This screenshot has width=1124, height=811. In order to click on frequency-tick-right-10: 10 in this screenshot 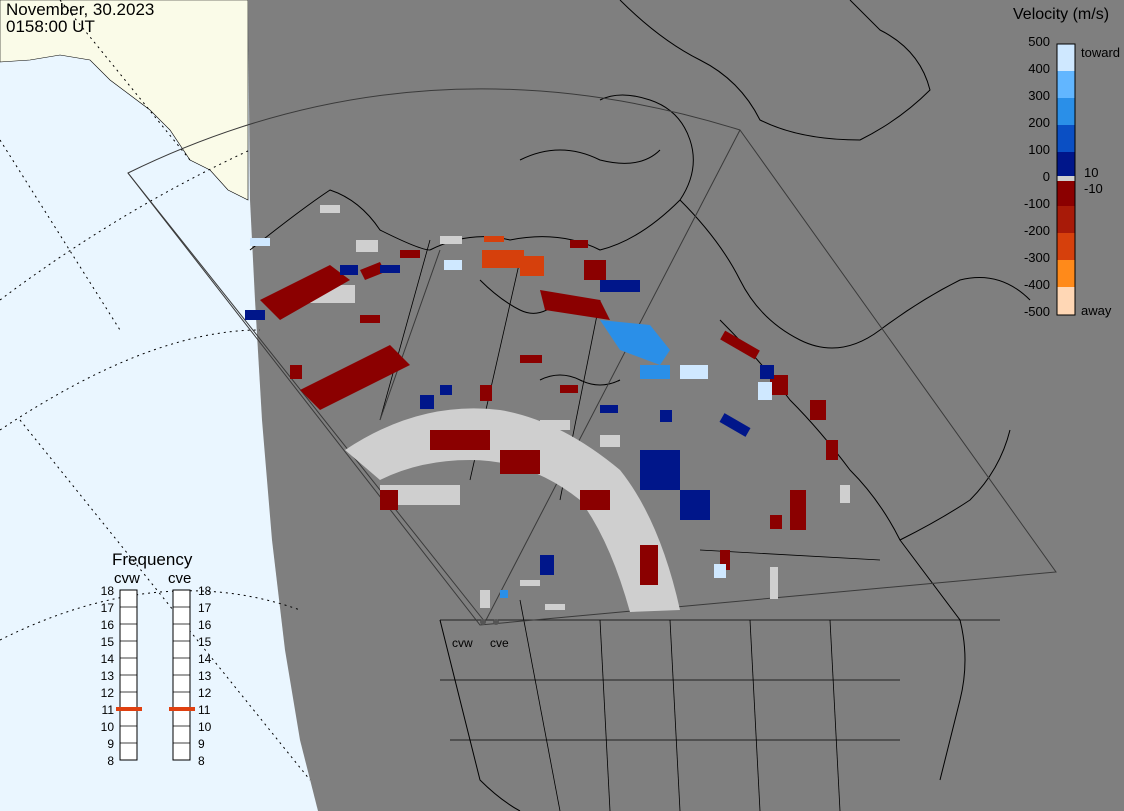, I will do `click(205, 727)`.